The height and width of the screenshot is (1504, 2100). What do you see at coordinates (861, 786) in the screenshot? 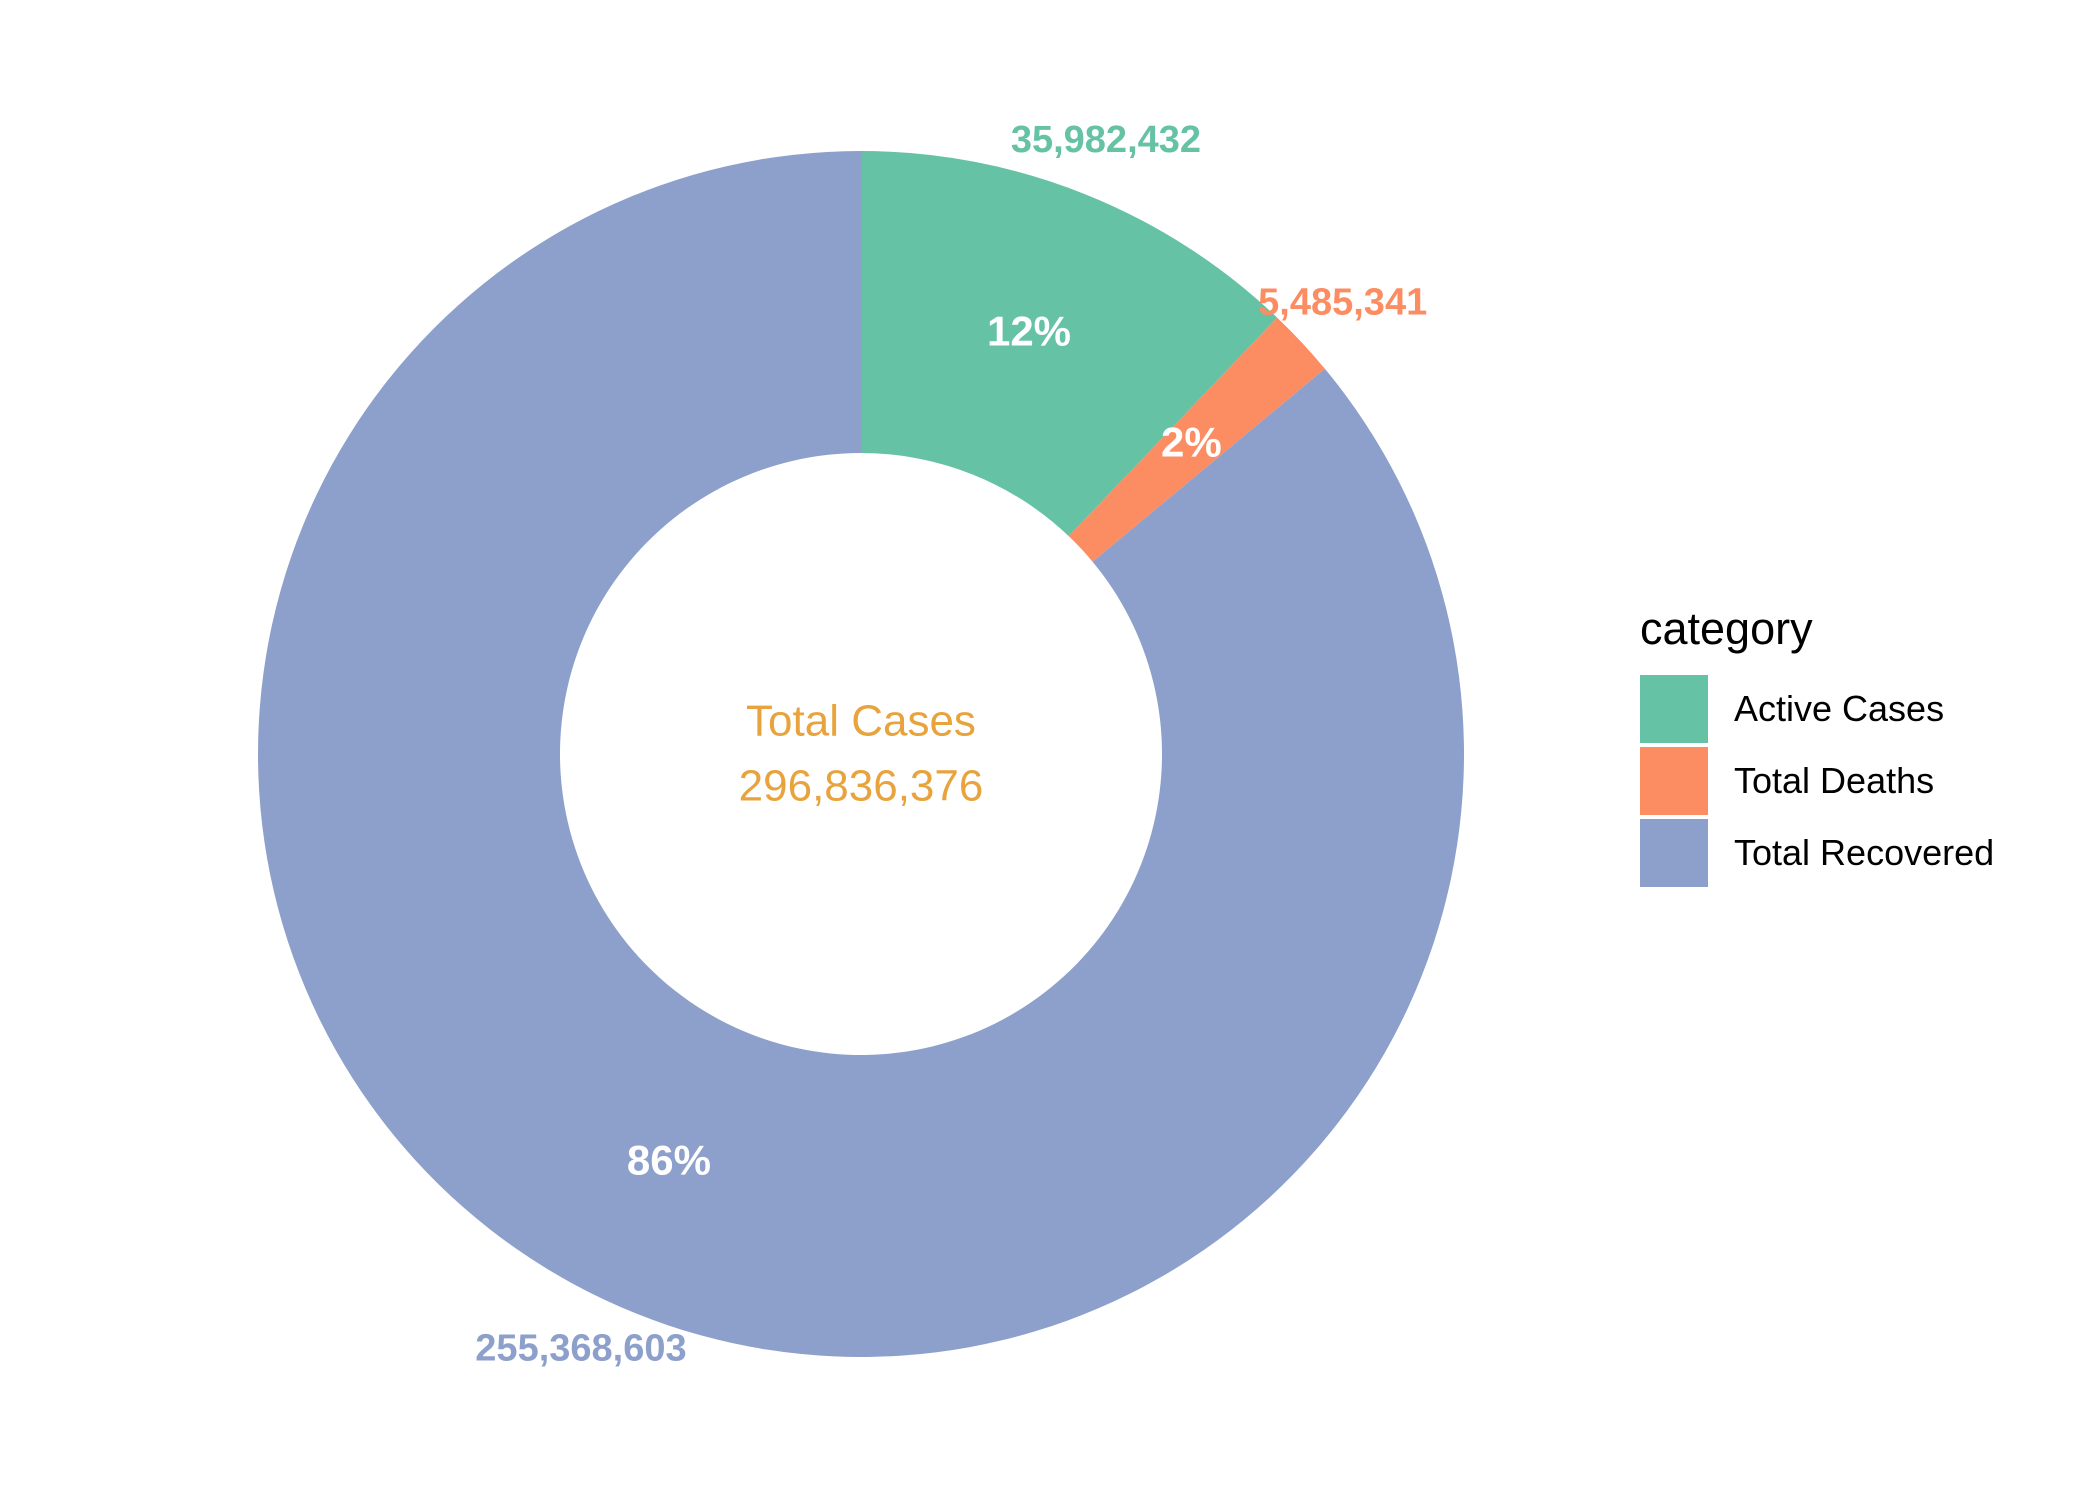
I see `center-total-value: 296,836,376` at bounding box center [861, 786].